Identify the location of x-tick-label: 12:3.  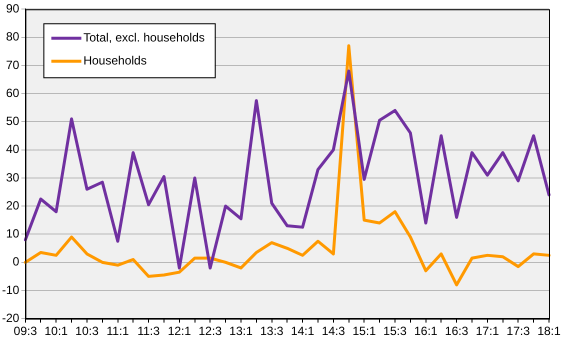
(210, 331).